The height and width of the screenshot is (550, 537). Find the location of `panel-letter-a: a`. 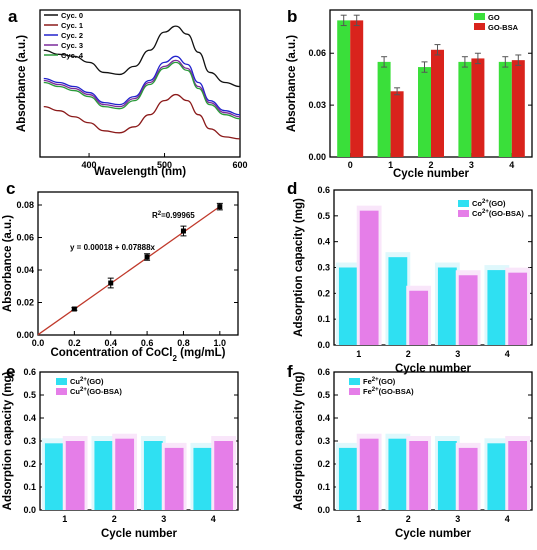

panel-letter-a: a is located at coordinates (13, 16).